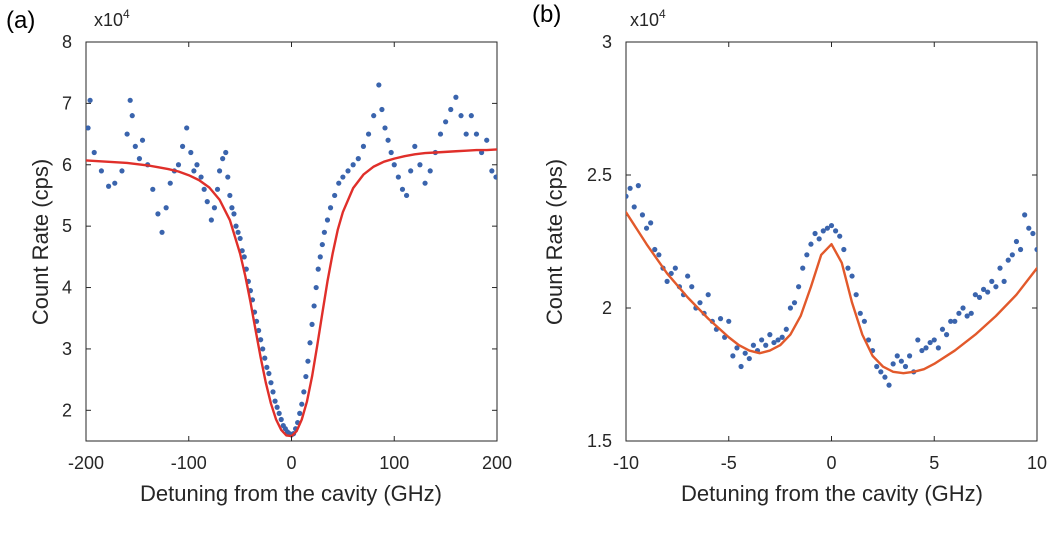 This screenshot has height=533, width=1056. What do you see at coordinates (67, 288) in the screenshot?
I see `panel-a-y-tick-label: 4` at bounding box center [67, 288].